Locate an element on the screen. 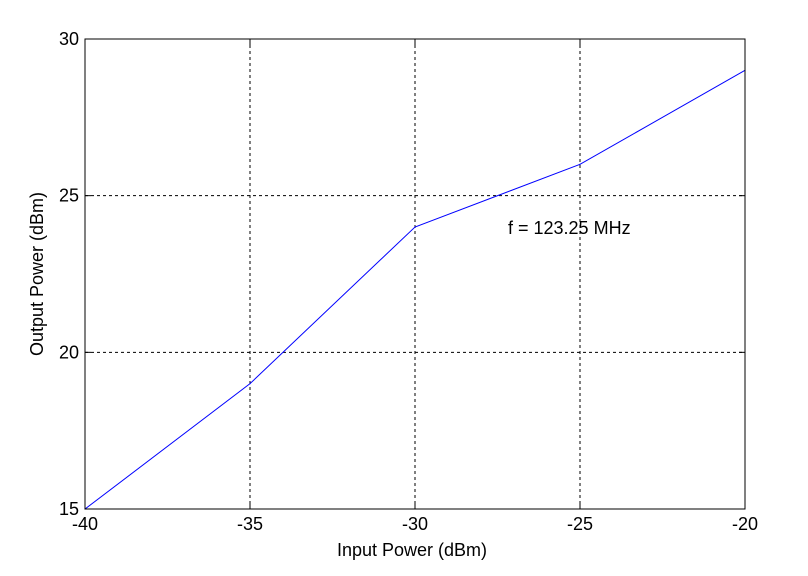 The height and width of the screenshot is (576, 808). frequency-annotation: f = 123.25 MHz is located at coordinates (569, 228).